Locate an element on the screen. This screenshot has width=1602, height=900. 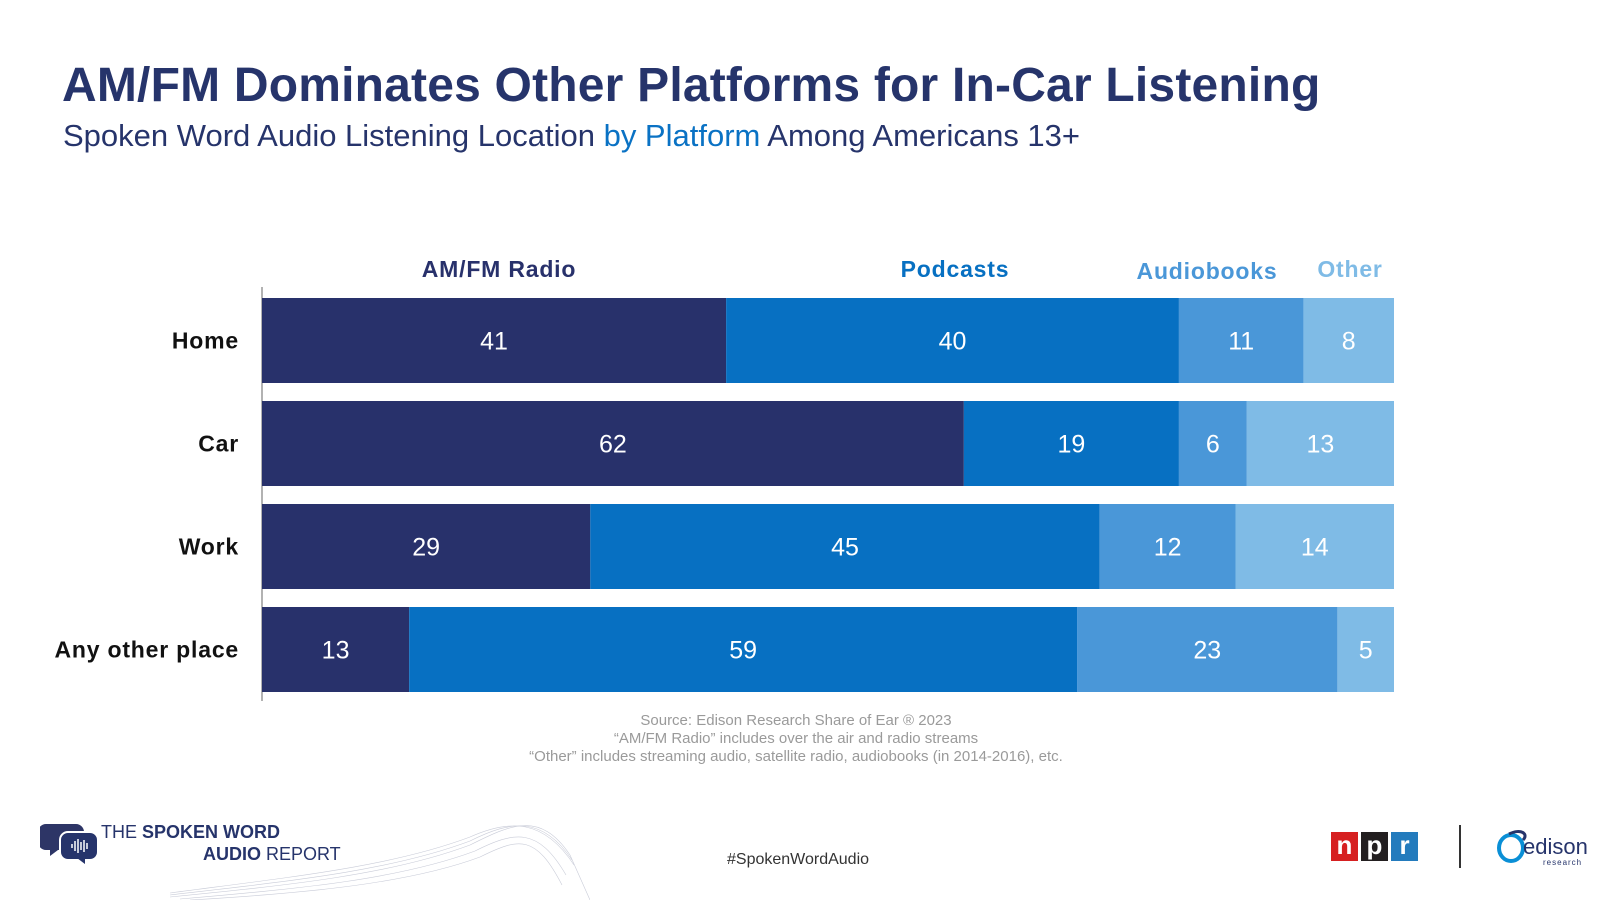
data-label: 8 is located at coordinates (1349, 342).